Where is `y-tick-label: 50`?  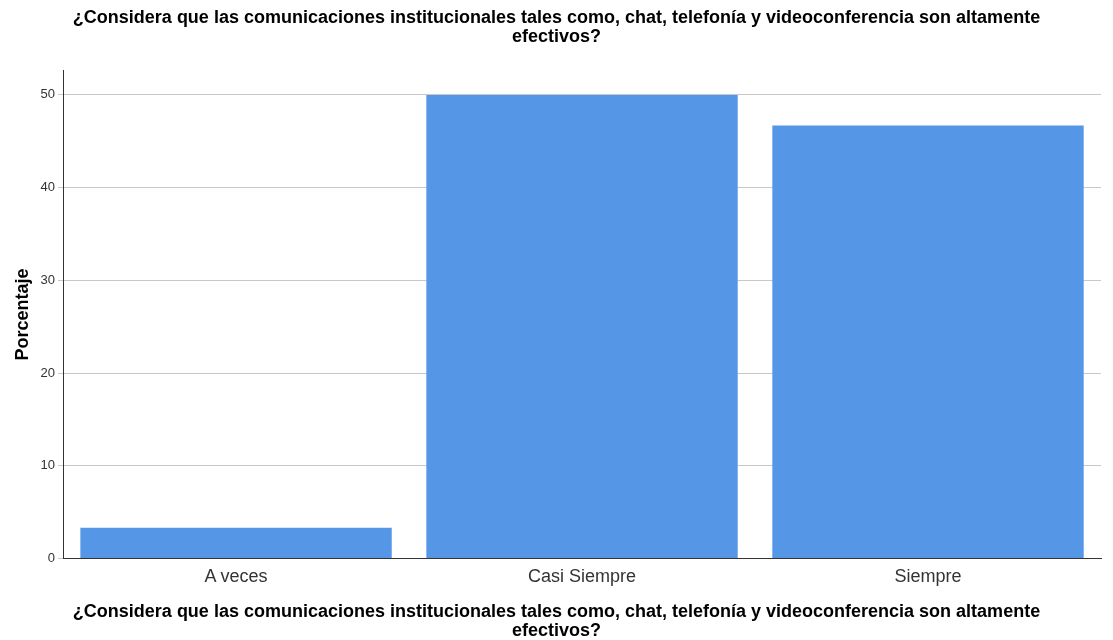 y-tick-label: 50 is located at coordinates (48, 94).